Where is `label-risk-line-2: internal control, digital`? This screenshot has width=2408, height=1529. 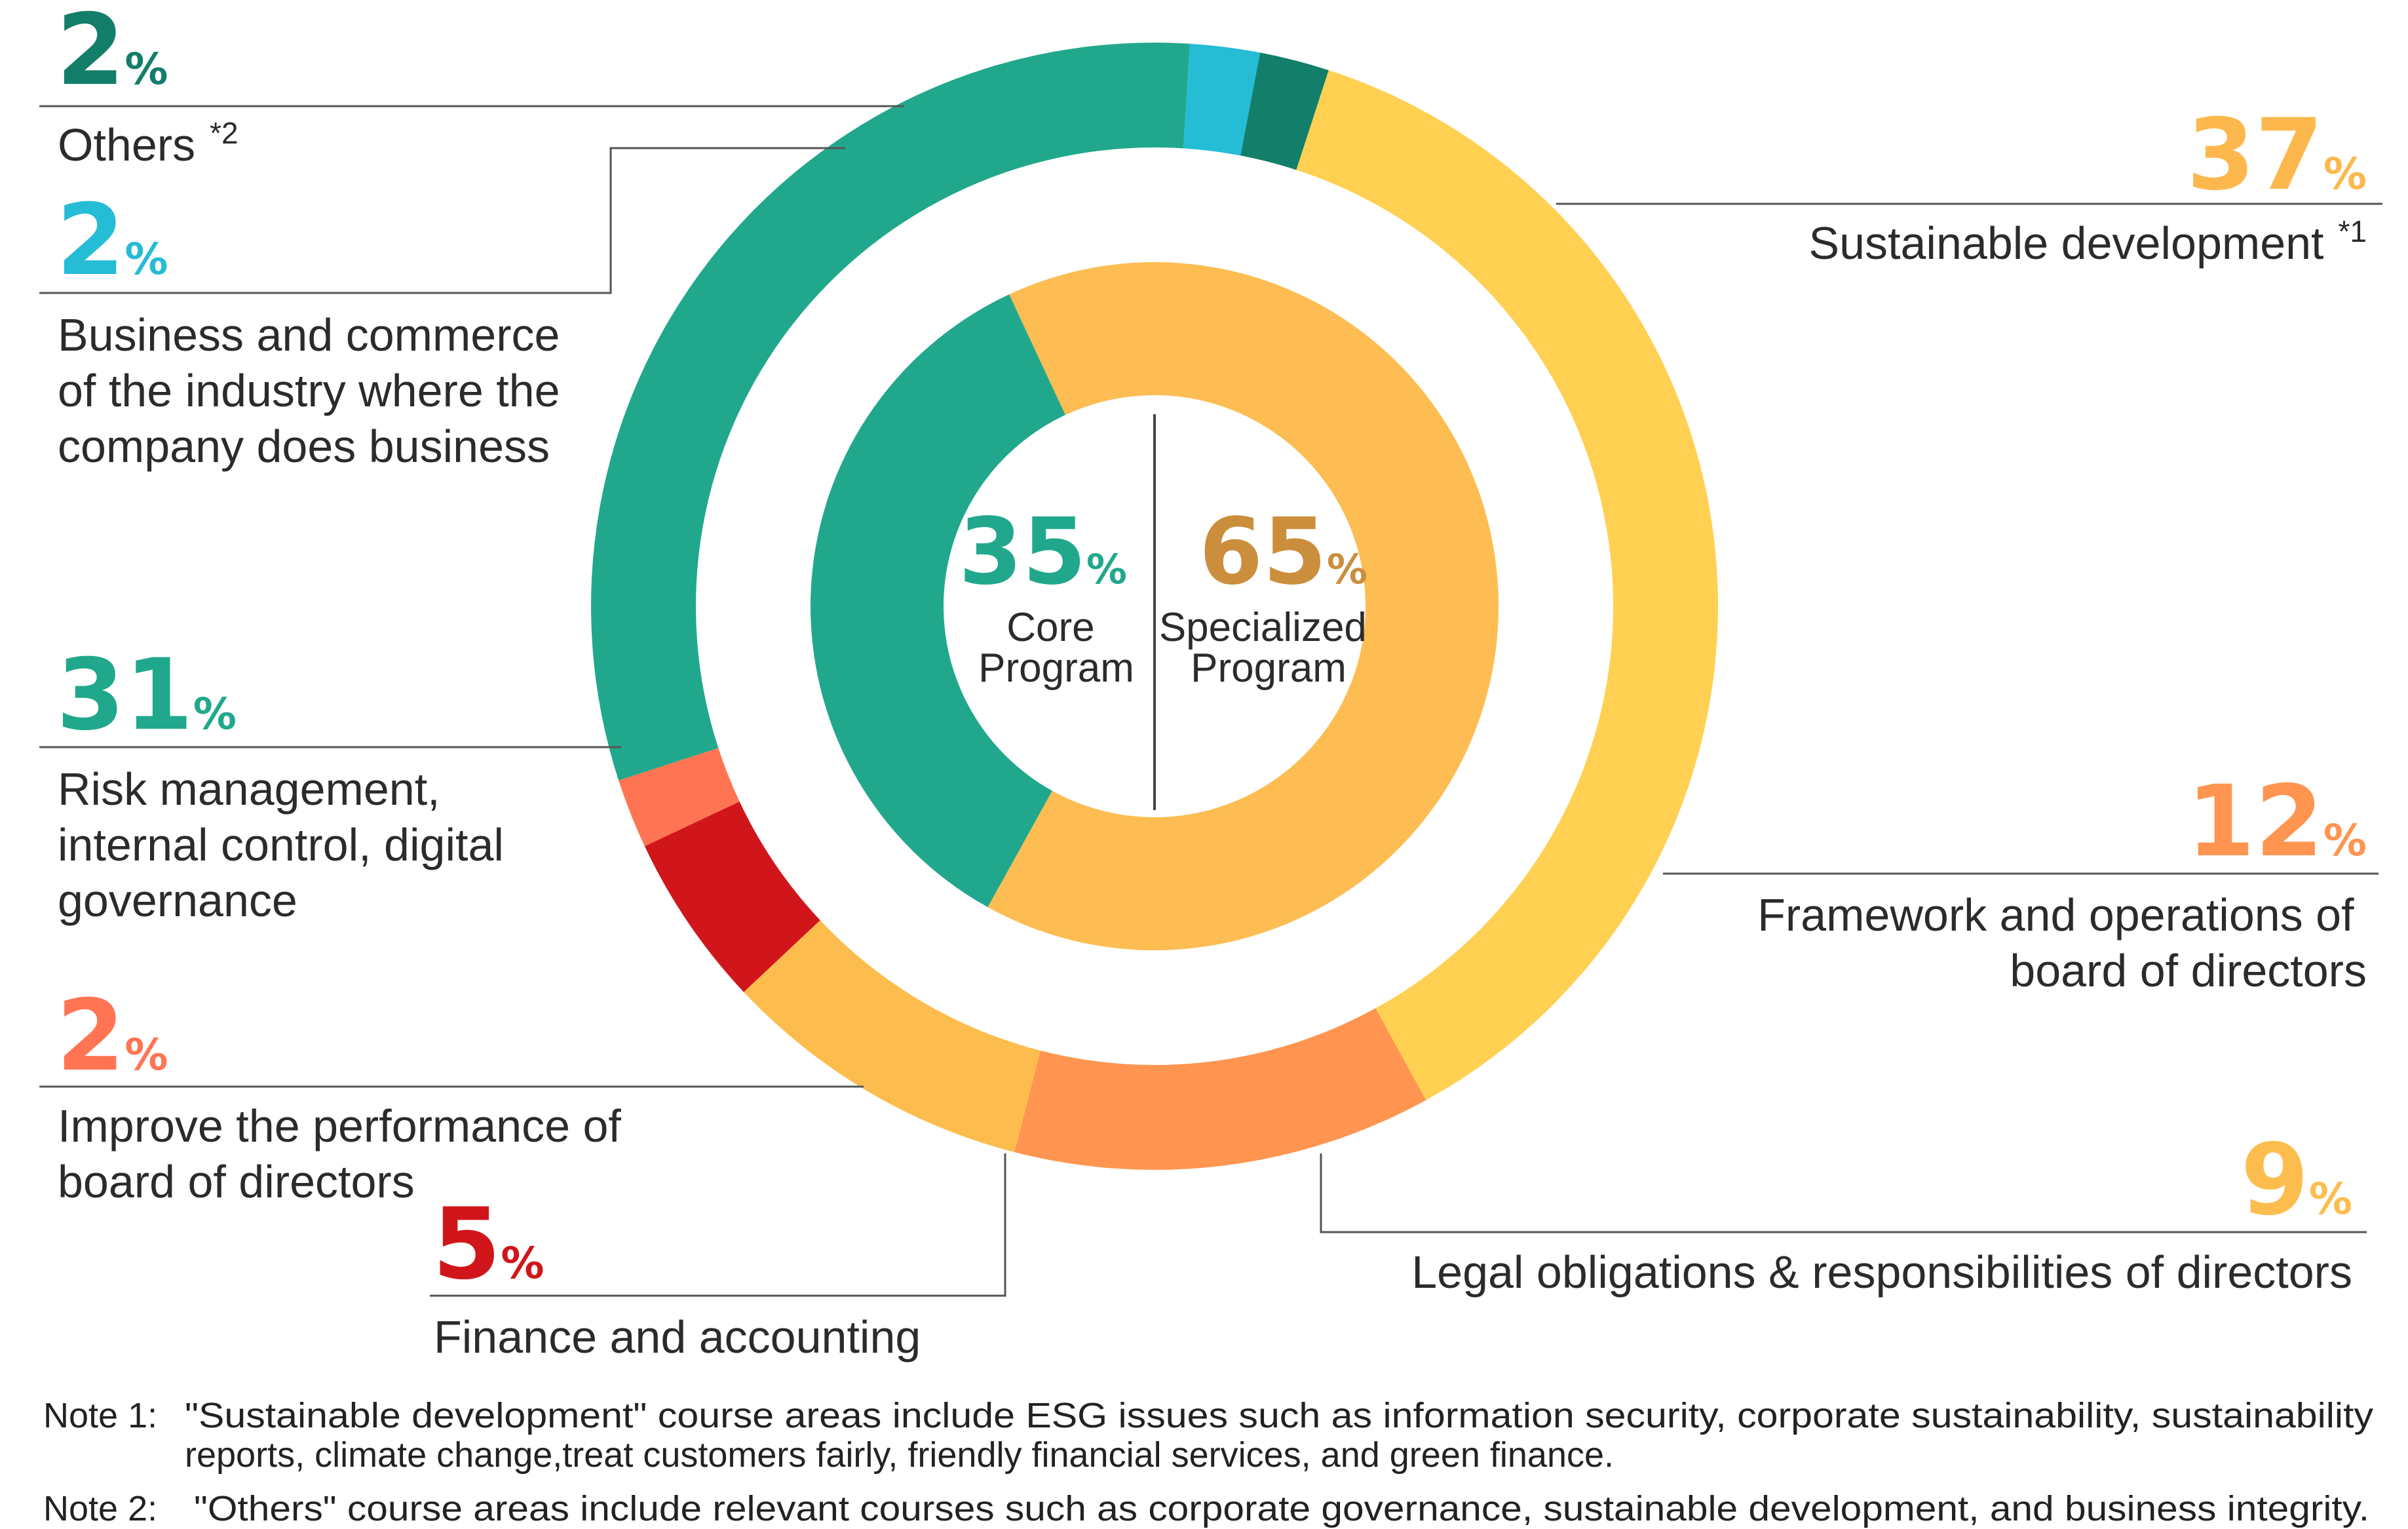 label-risk-line-2: internal control, digital is located at coordinates (281, 844).